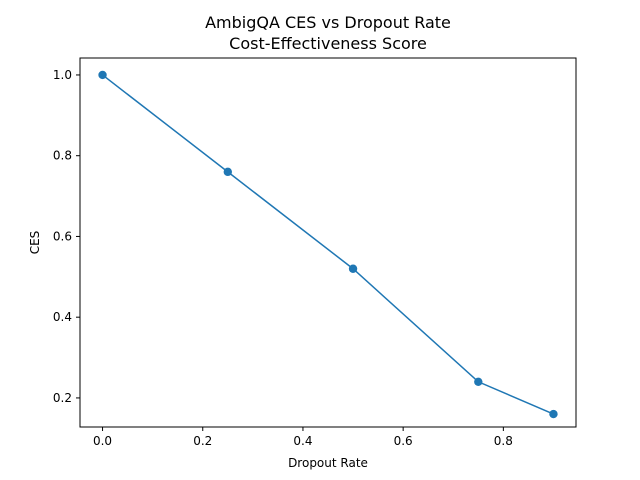 Image resolution: width=640 pixels, height=480 pixels. What do you see at coordinates (503, 441) in the screenshot?
I see `x-tick-label: 0.8` at bounding box center [503, 441].